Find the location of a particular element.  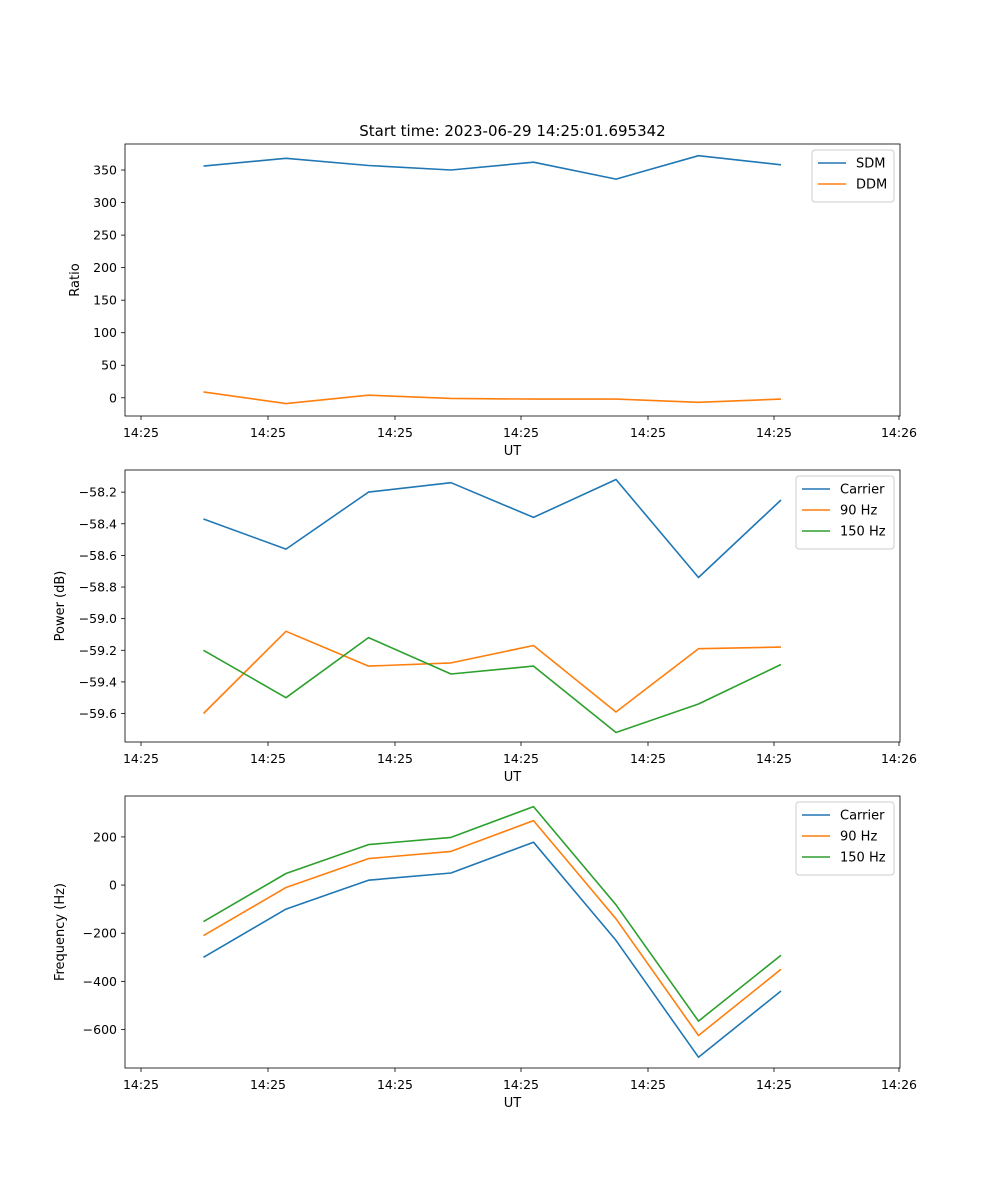

y-tick-label: −59.2 is located at coordinates (98, 650).